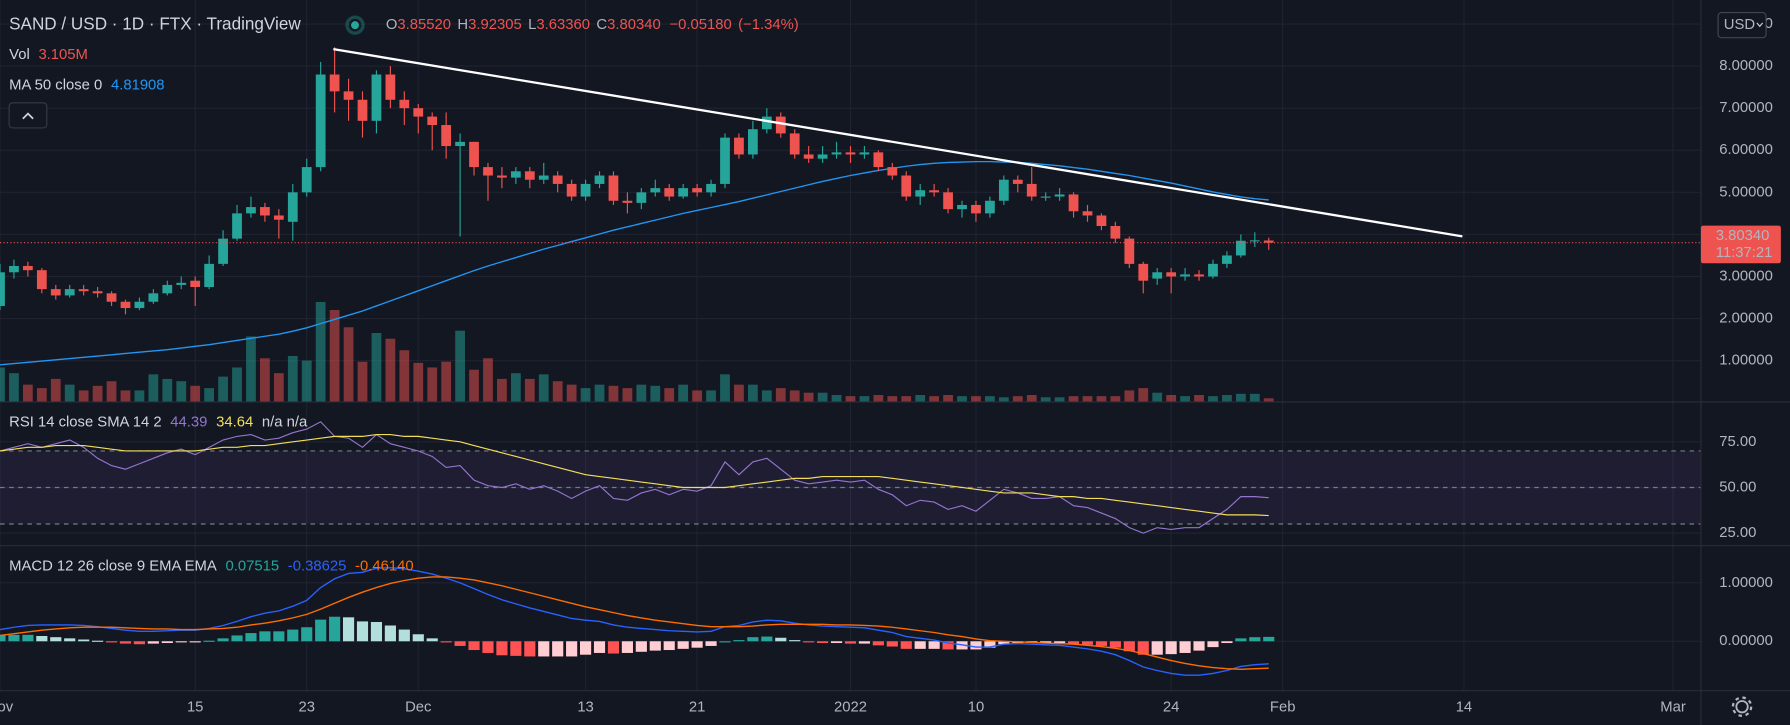  Describe the element at coordinates (462, 25) in the screenshot. I see `ohlc-prefix: H` at that location.